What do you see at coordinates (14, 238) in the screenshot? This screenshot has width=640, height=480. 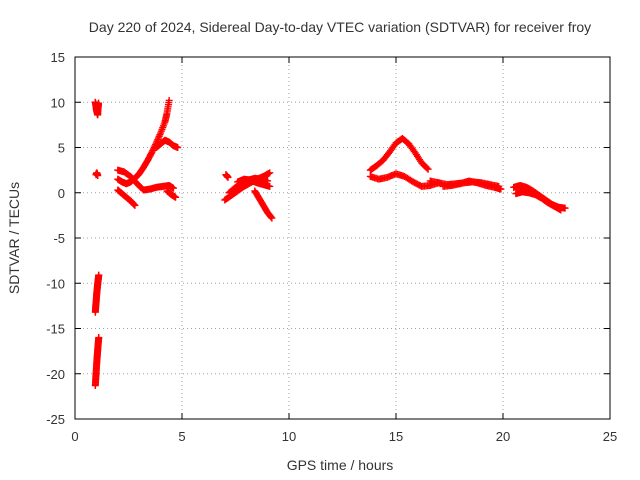 I see `y-axis-label: SDTVAR / TECUs` at bounding box center [14, 238].